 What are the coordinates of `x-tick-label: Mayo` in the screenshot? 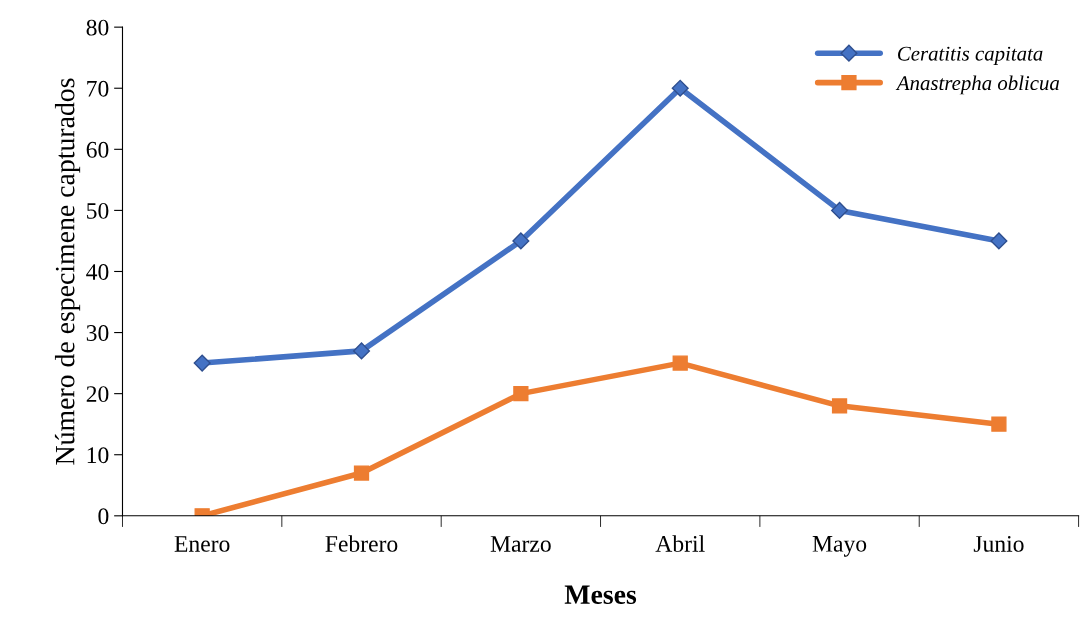 It's located at (839, 546).